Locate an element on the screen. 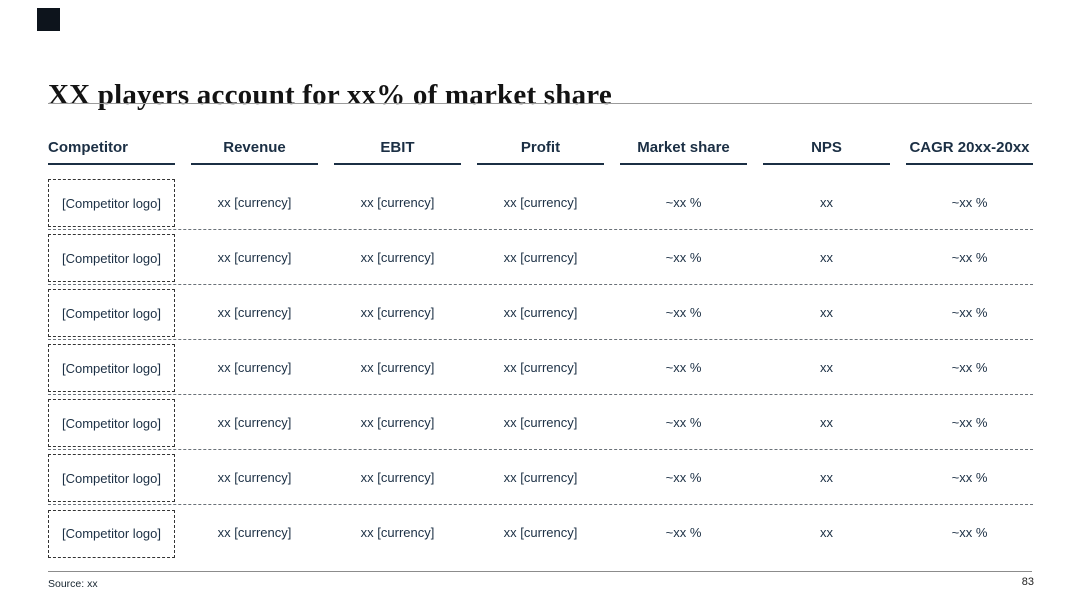 The image size is (1080, 608). column-header-cagr: CAGR 20xx-20xx is located at coordinates (969, 152).